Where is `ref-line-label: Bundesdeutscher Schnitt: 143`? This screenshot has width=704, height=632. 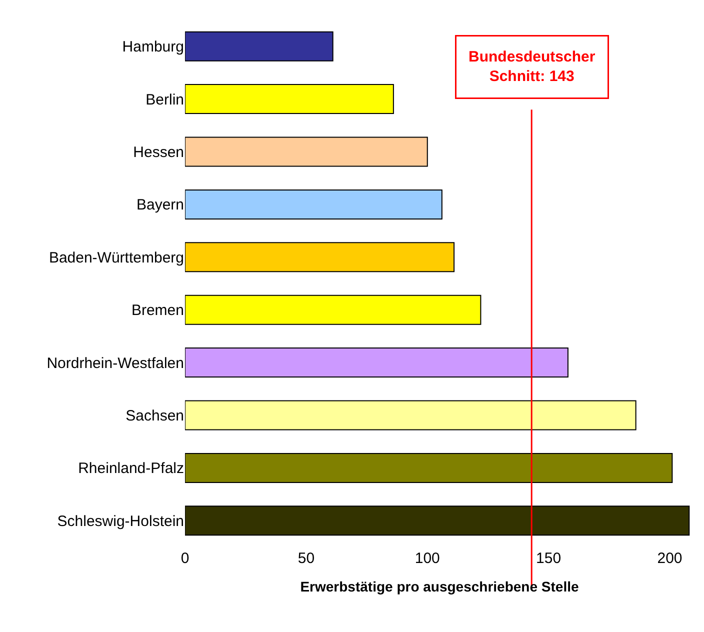 ref-line-label: Bundesdeutscher Schnitt: 143 is located at coordinates (532, 66).